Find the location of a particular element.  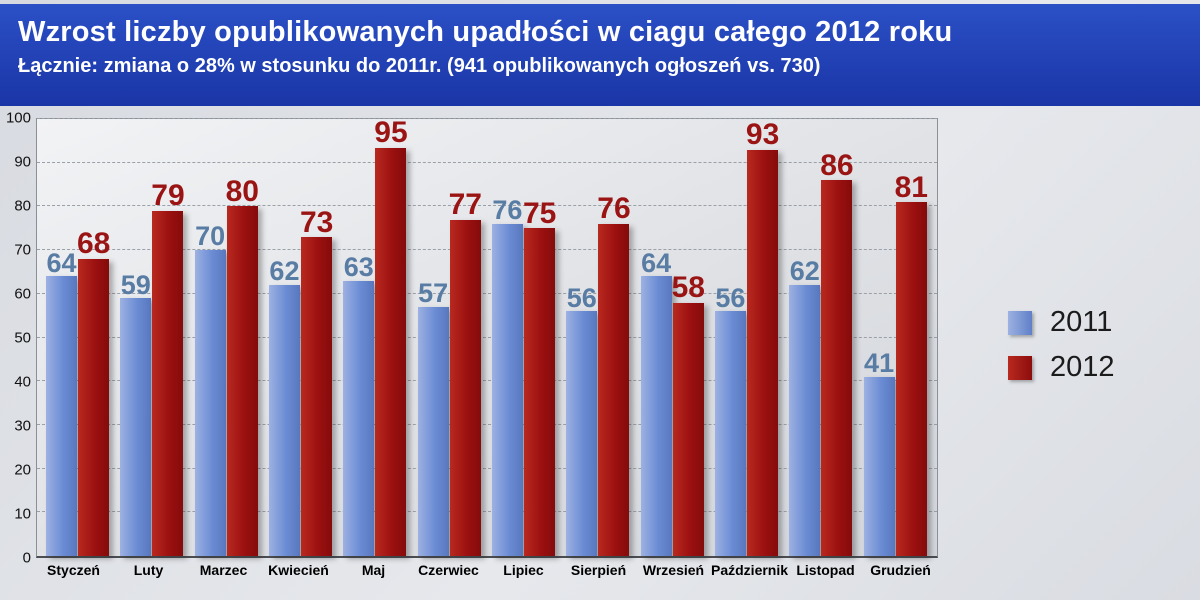

bar-column: 57 is located at coordinates (433, 337).